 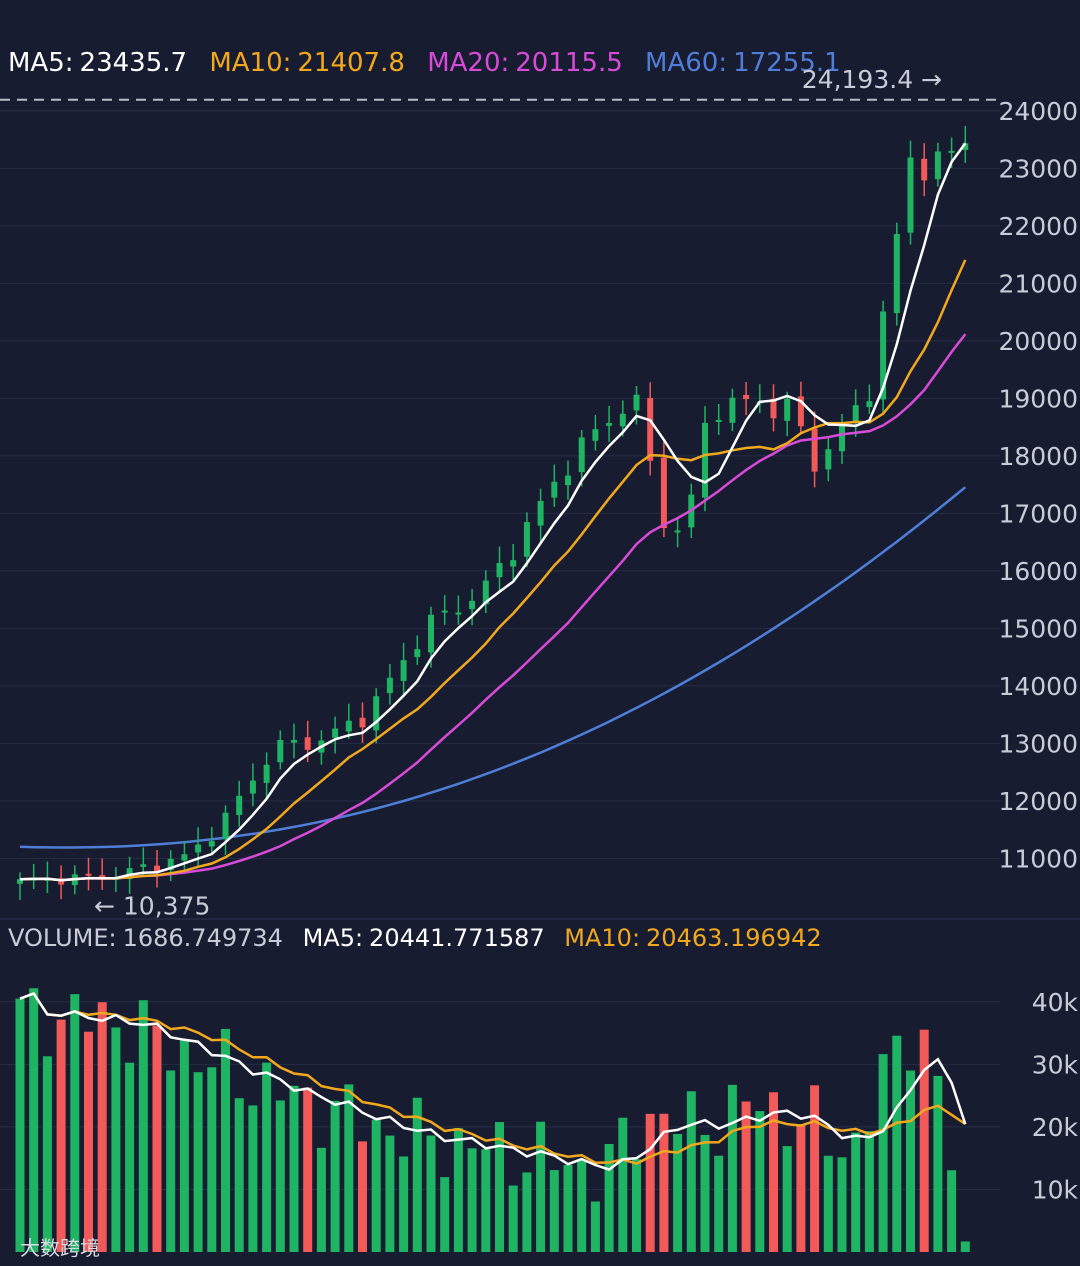 What do you see at coordinates (351, 63) in the screenshot?
I see `ma10-legend-value: 21407.8` at bounding box center [351, 63].